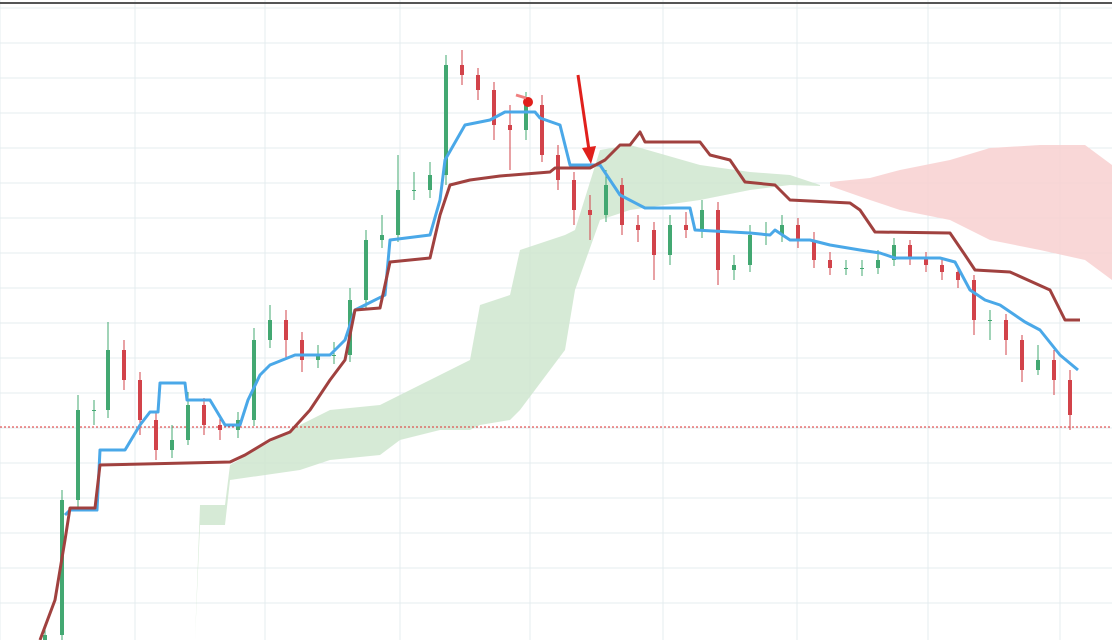 The height and width of the screenshot is (640, 1112). Describe the element at coordinates (583, 112) in the screenshot. I see `arrow-shaft` at that location.